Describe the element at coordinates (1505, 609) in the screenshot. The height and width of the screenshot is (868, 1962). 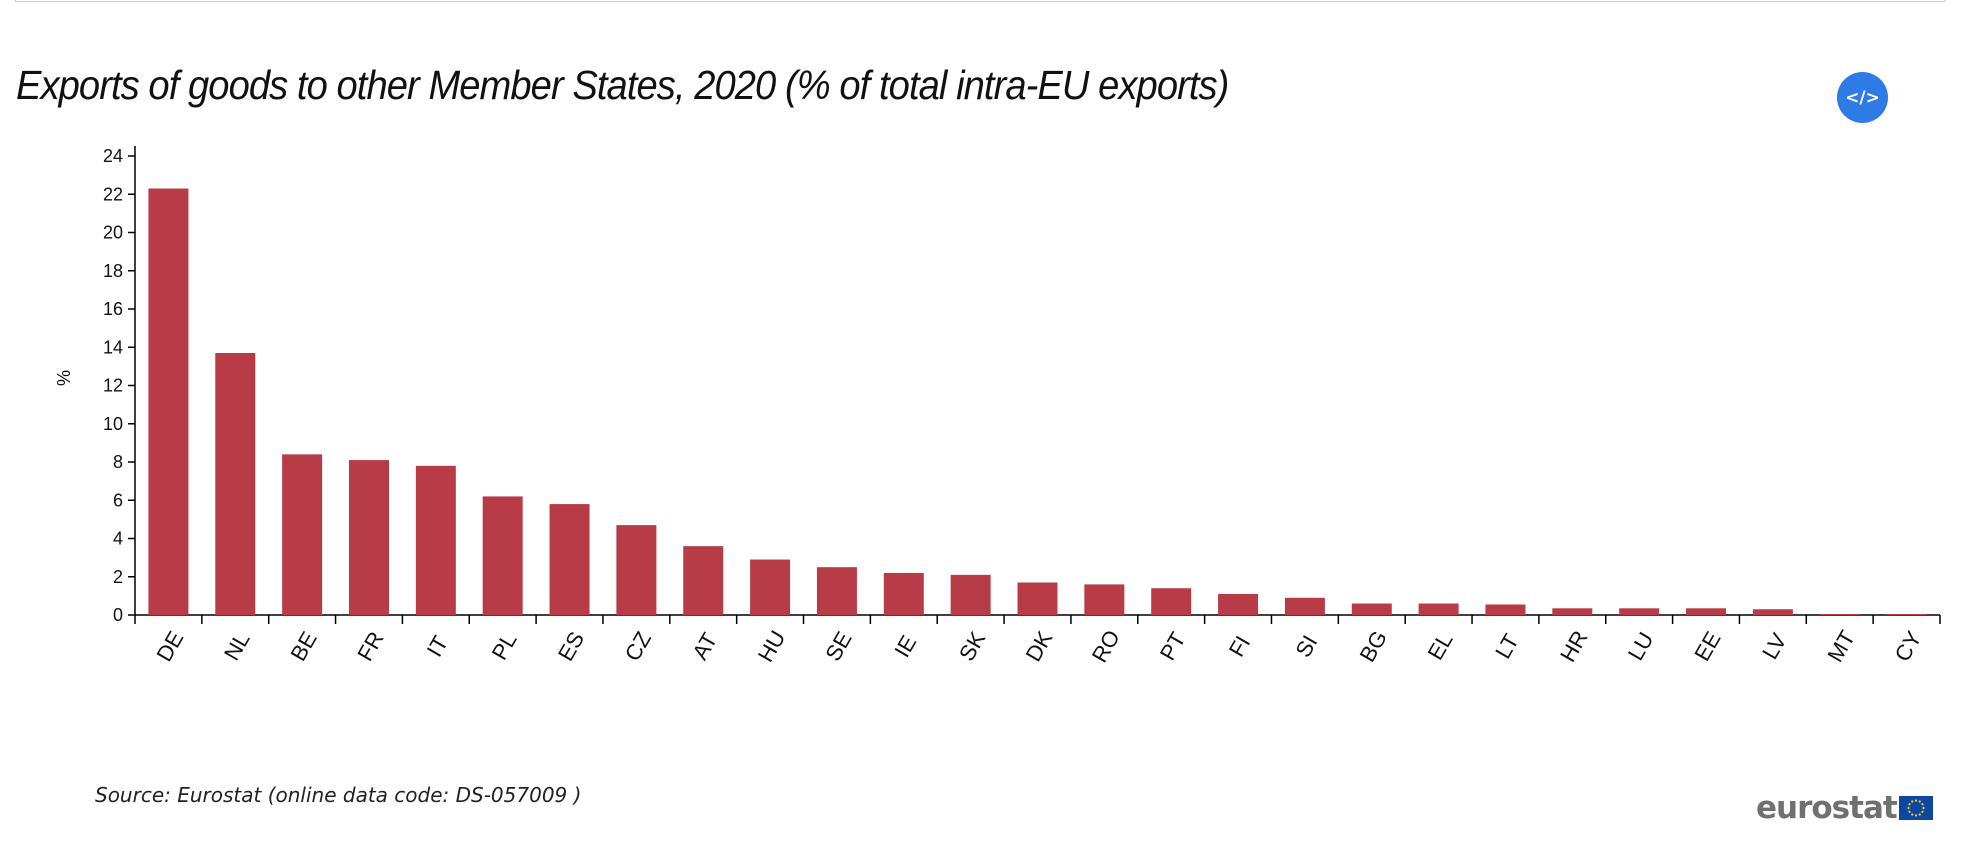
I see `bar-lt` at that location.